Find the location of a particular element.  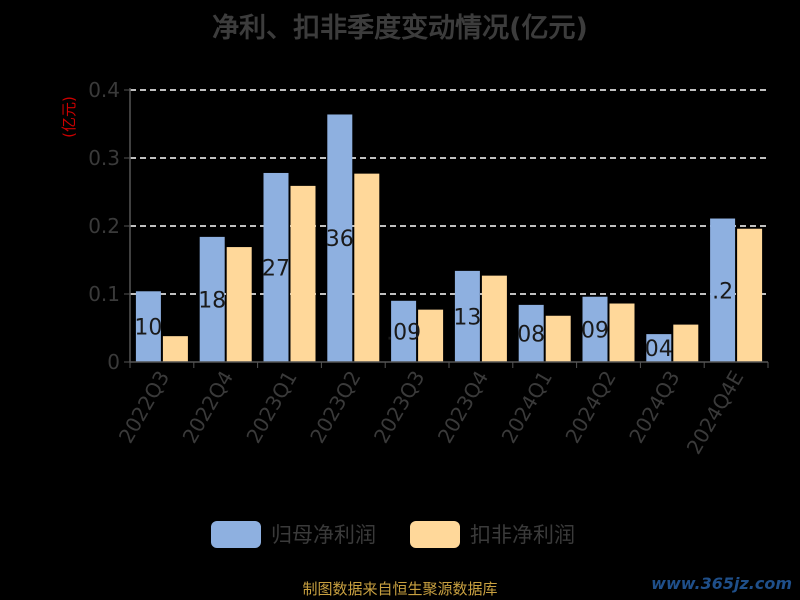

data-label: 04 is located at coordinates (659, 349).